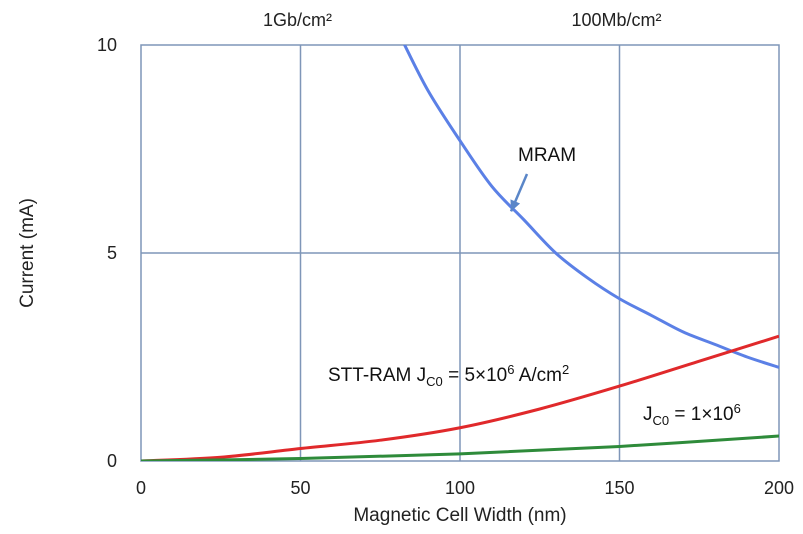 This screenshot has height=534, width=803. What do you see at coordinates (112, 253) in the screenshot?
I see `y-tick-label: 5` at bounding box center [112, 253].